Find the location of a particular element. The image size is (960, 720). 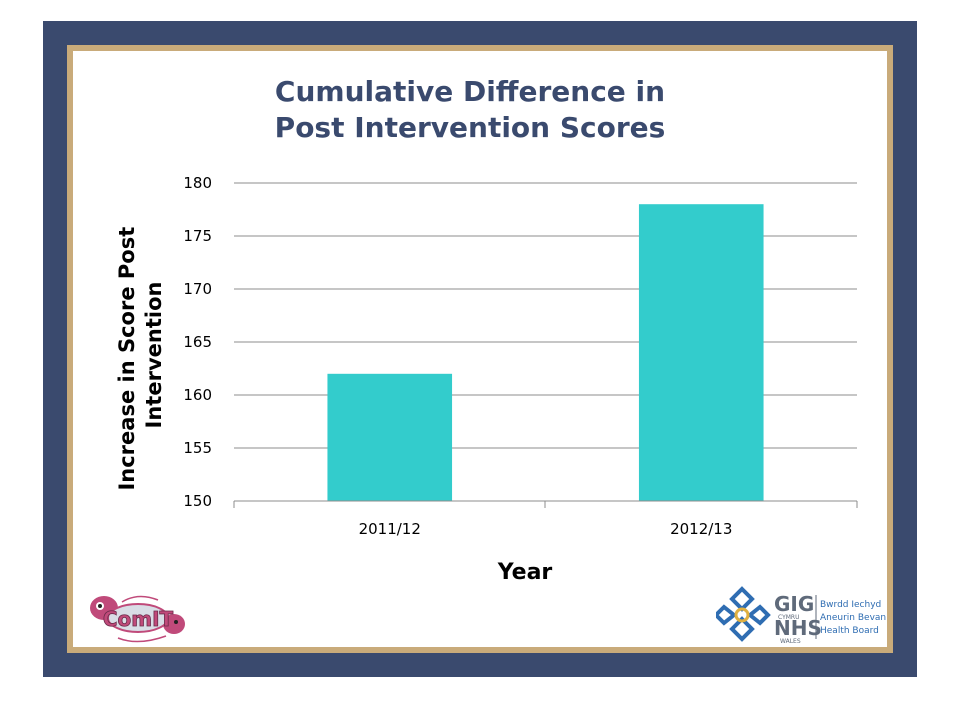

y-axis-title-line-1: Increase in Score Post is located at coordinates (127, 359).